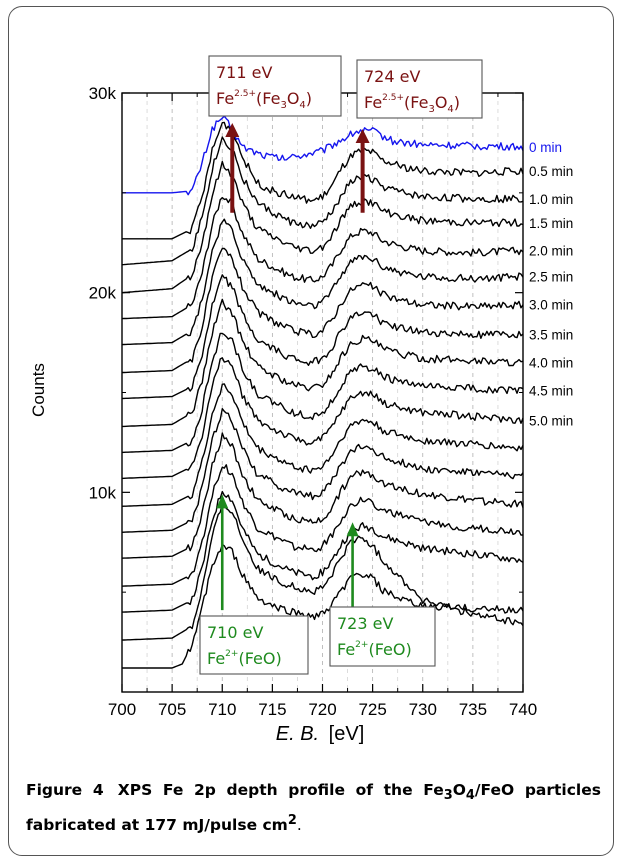  What do you see at coordinates (299, 825) in the screenshot?
I see `caption-end: .` at bounding box center [299, 825].